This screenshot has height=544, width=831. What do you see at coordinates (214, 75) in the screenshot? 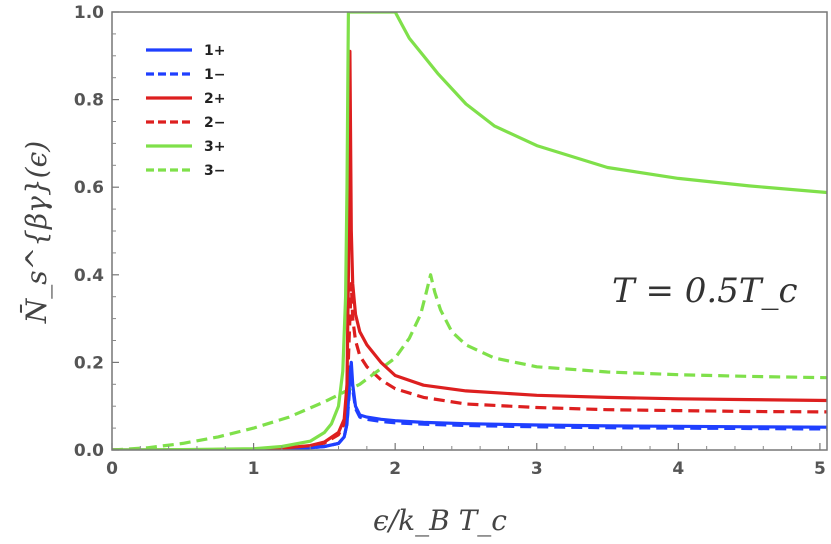
I see `legend-label-2: 1−` at bounding box center [214, 75].